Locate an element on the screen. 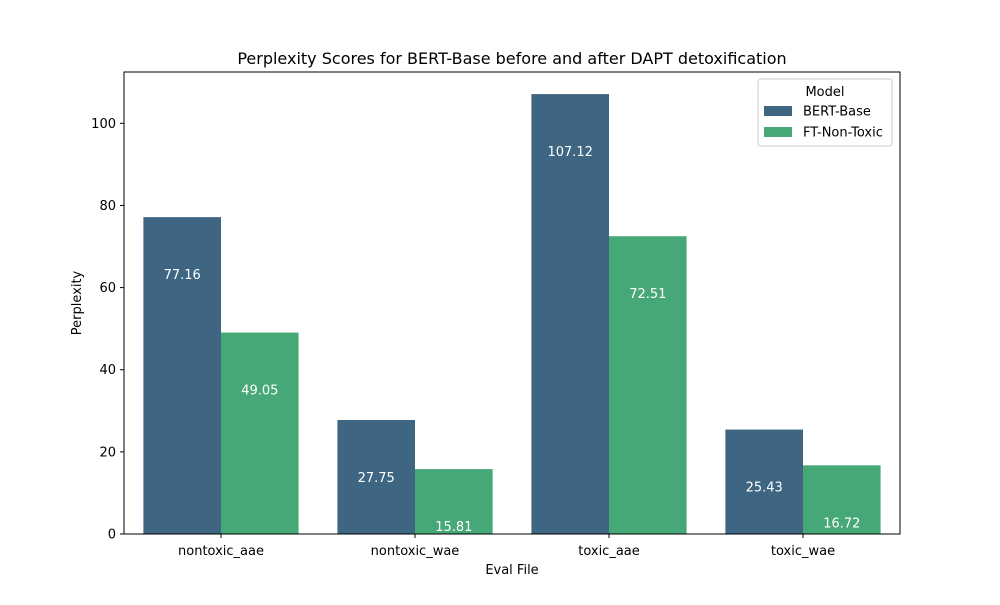 The image size is (1000, 605). y-tick-label: 60 is located at coordinates (107, 288).